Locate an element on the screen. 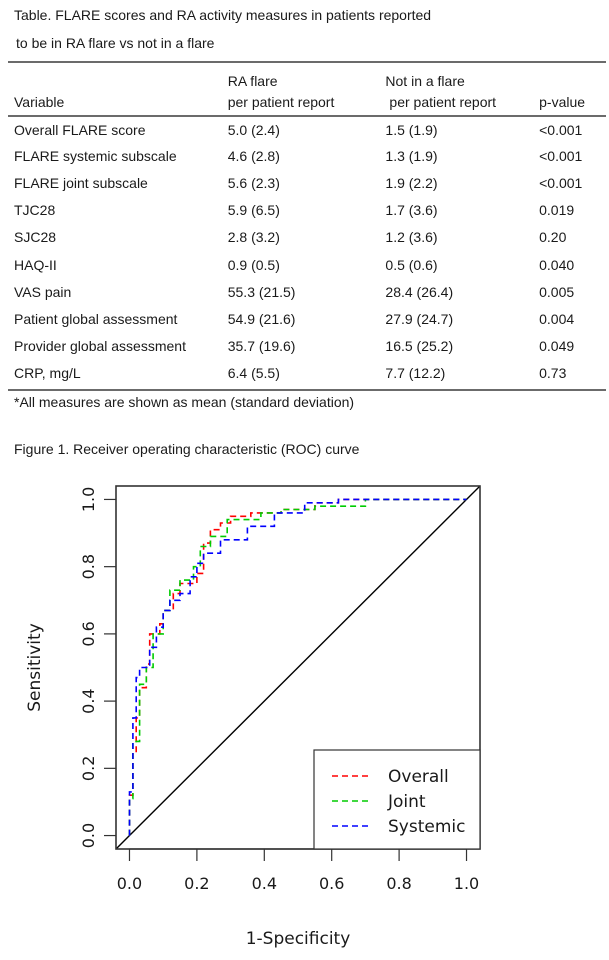 Image resolution: width=609 pixels, height=960 pixels. x-tick-label: 0.6 is located at coordinates (331, 883).